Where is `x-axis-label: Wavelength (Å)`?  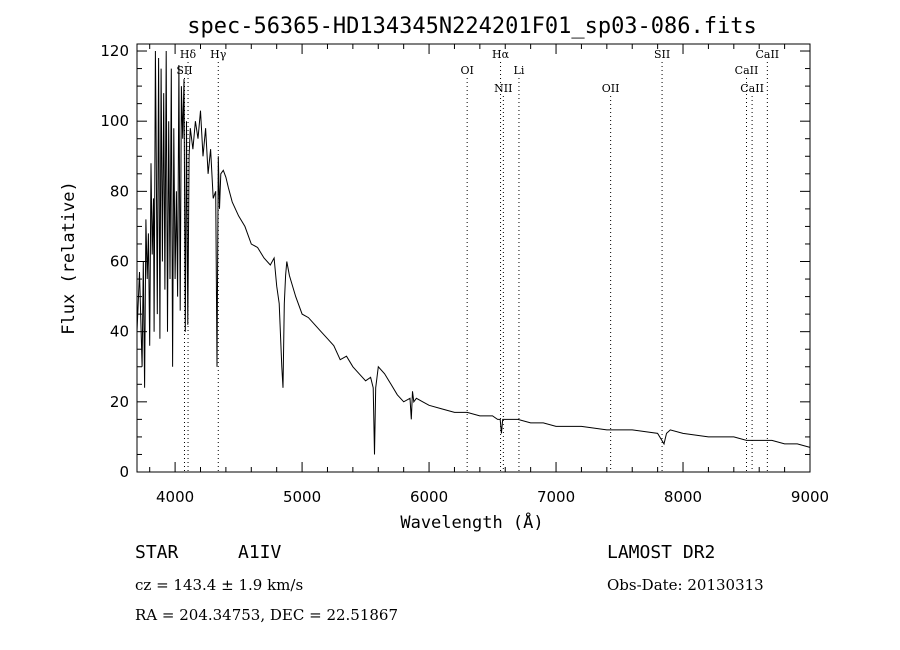
x-axis-label: Wavelength (Å) is located at coordinates (471, 522).